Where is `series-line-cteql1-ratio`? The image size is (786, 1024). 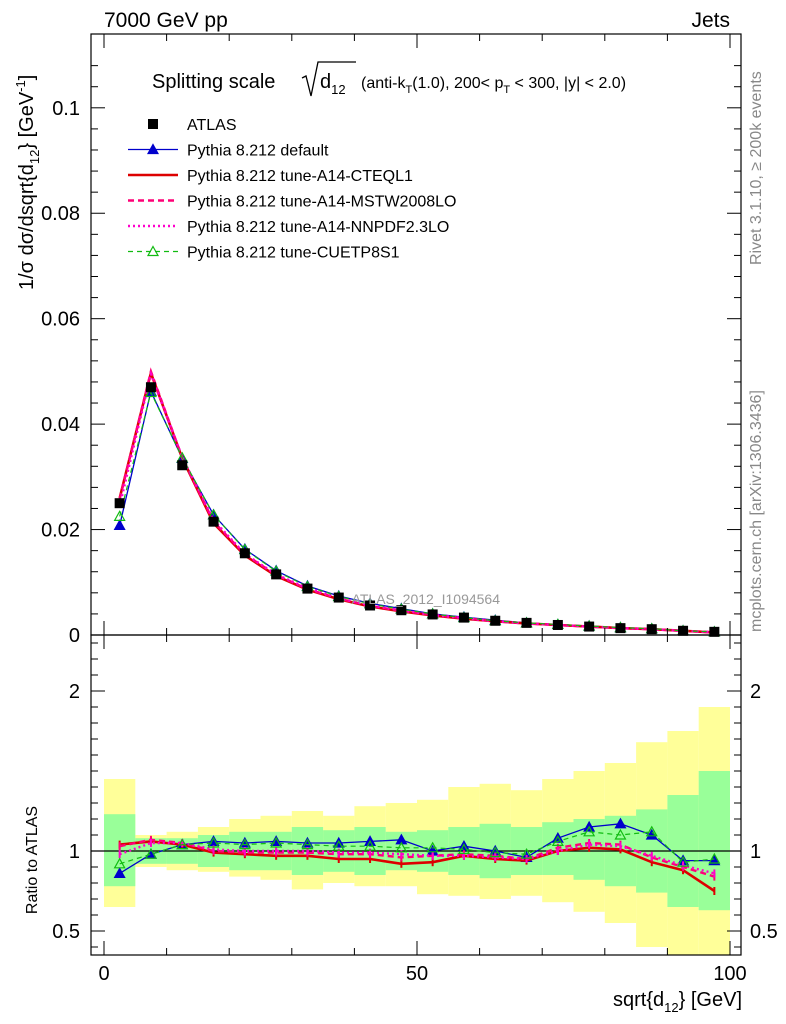 series-line-cteql1-ratio is located at coordinates (417, 866).